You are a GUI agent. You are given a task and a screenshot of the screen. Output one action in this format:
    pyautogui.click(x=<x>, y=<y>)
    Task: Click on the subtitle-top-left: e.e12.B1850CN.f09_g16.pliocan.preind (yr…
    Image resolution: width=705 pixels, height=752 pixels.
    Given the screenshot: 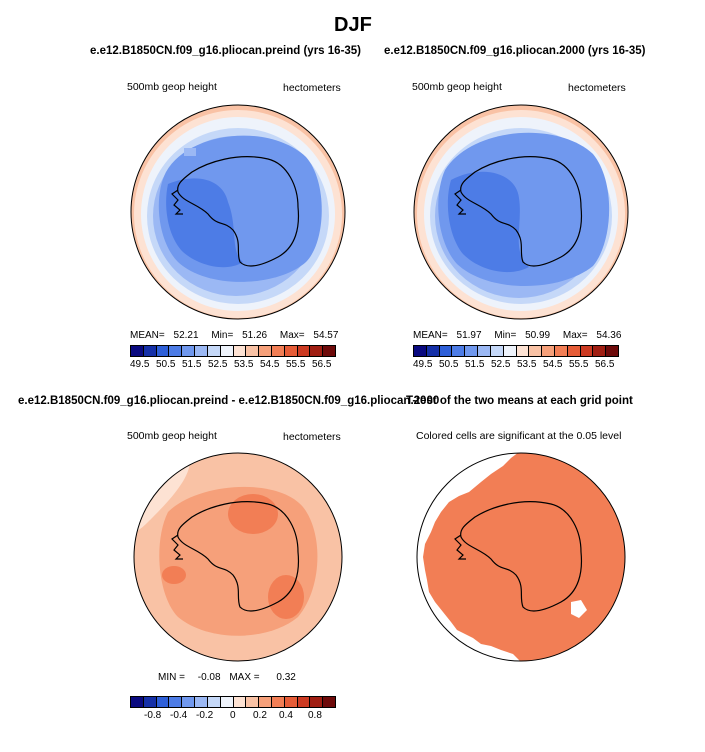 What is the action you would take?
    pyautogui.click(x=226, y=51)
    